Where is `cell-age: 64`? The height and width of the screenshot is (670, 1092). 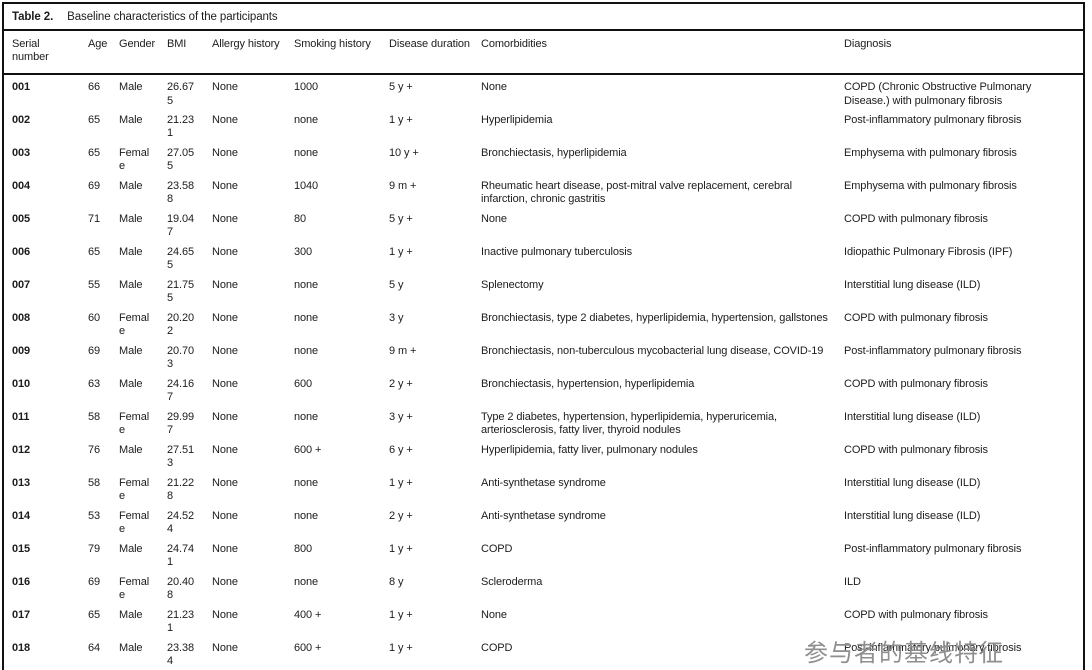
cell-age: 64 is located at coordinates (94, 647).